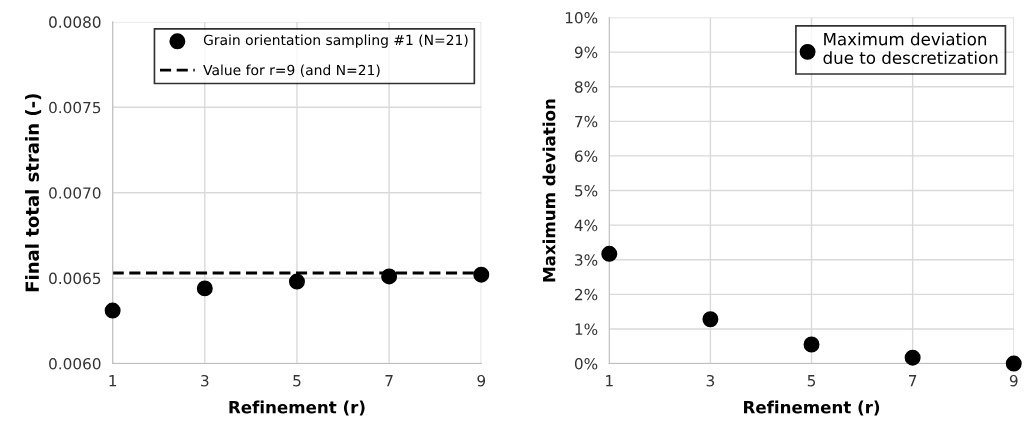  Describe the element at coordinates (586, 225) in the screenshot. I see `y-tick-label: 4%` at that location.